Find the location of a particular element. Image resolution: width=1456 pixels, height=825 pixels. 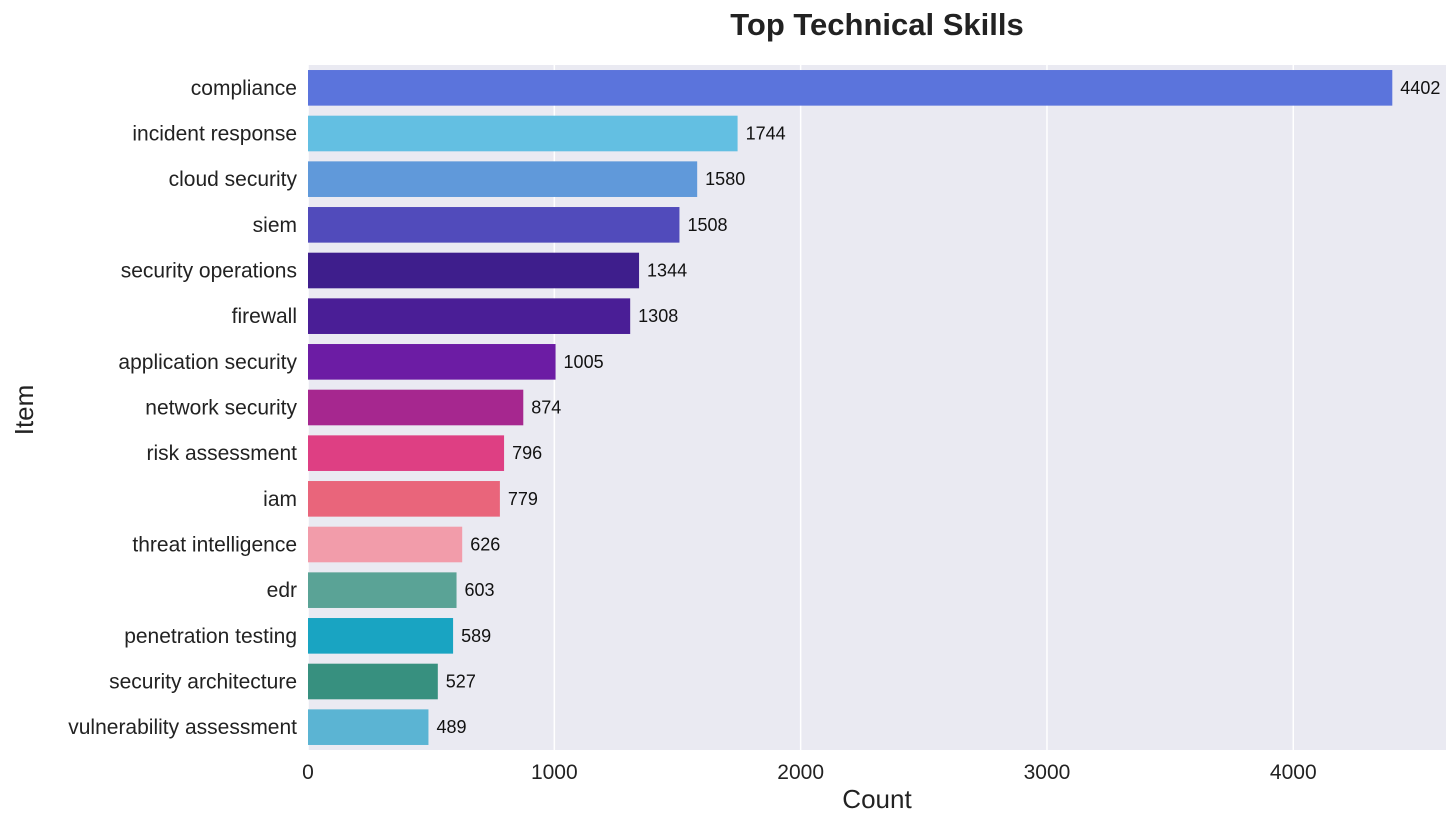

data-label: 1344 is located at coordinates (667, 271).